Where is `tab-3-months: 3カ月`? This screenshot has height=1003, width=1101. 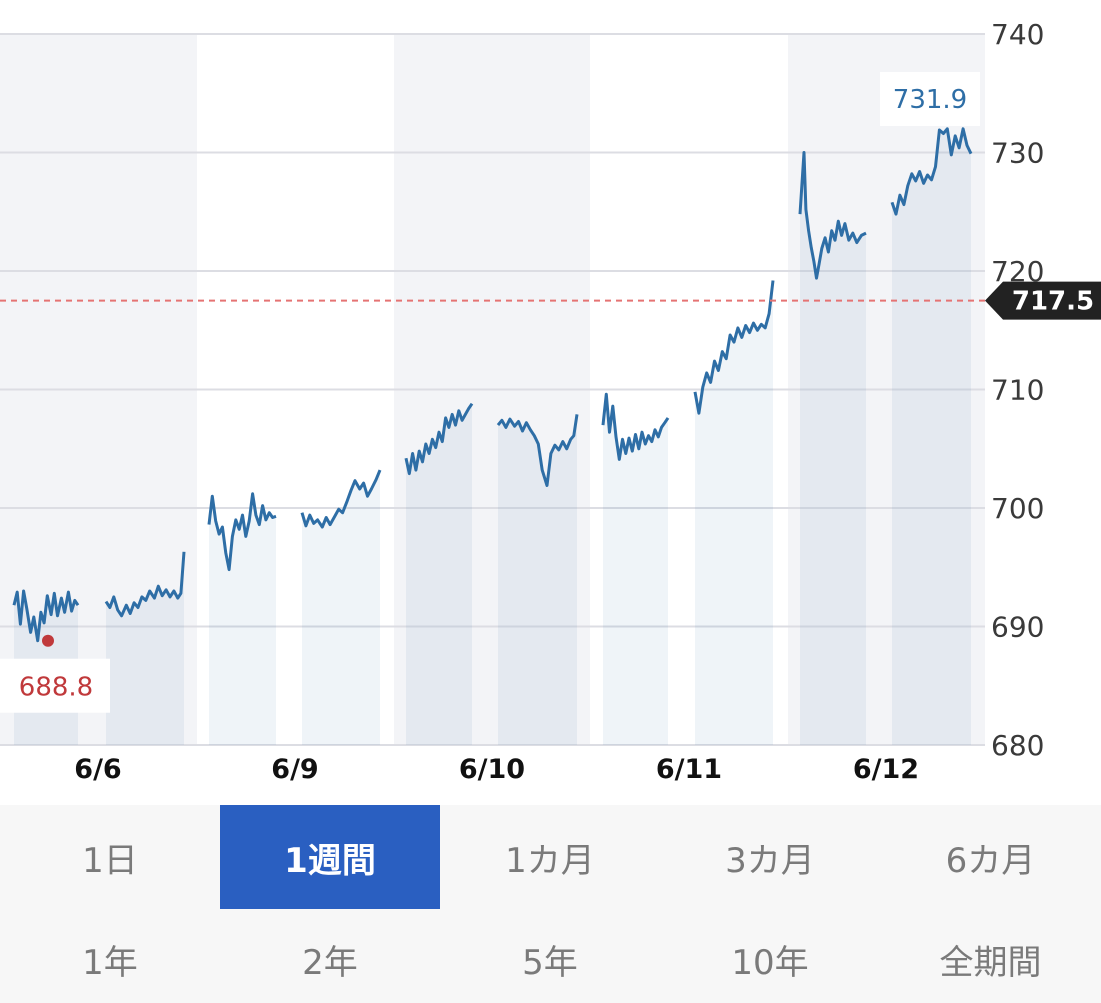
tab-3-months: 3カ月 is located at coordinates (770, 860).